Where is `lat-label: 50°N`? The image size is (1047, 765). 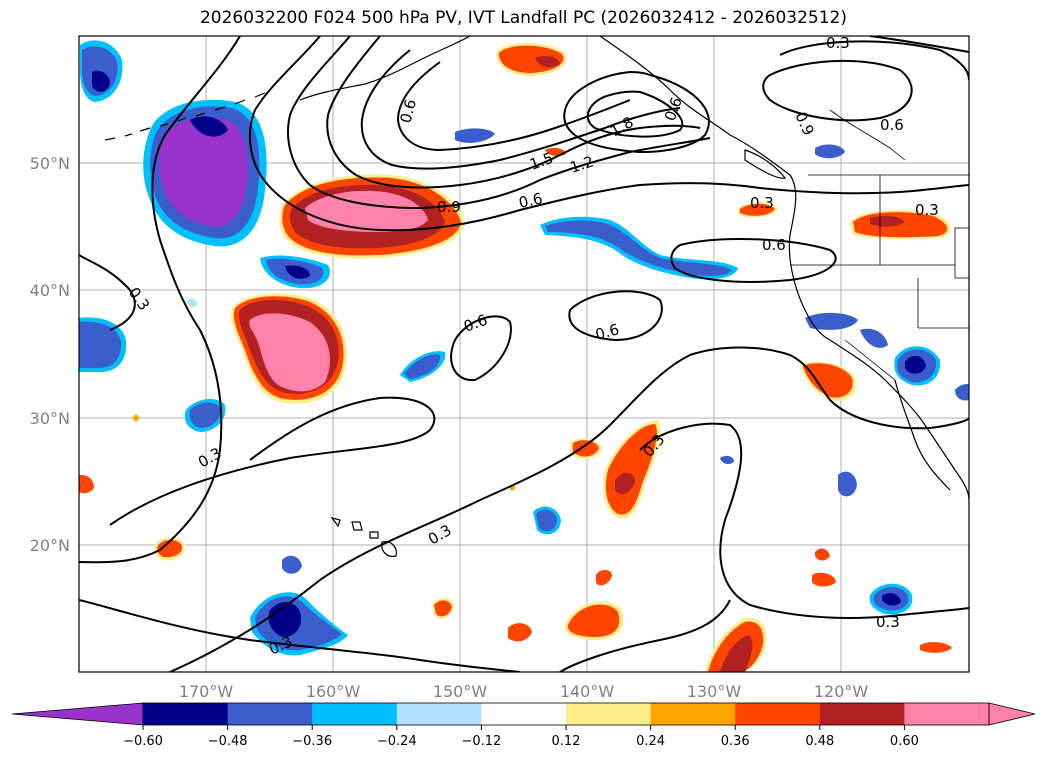 lat-label: 50°N is located at coordinates (50, 163).